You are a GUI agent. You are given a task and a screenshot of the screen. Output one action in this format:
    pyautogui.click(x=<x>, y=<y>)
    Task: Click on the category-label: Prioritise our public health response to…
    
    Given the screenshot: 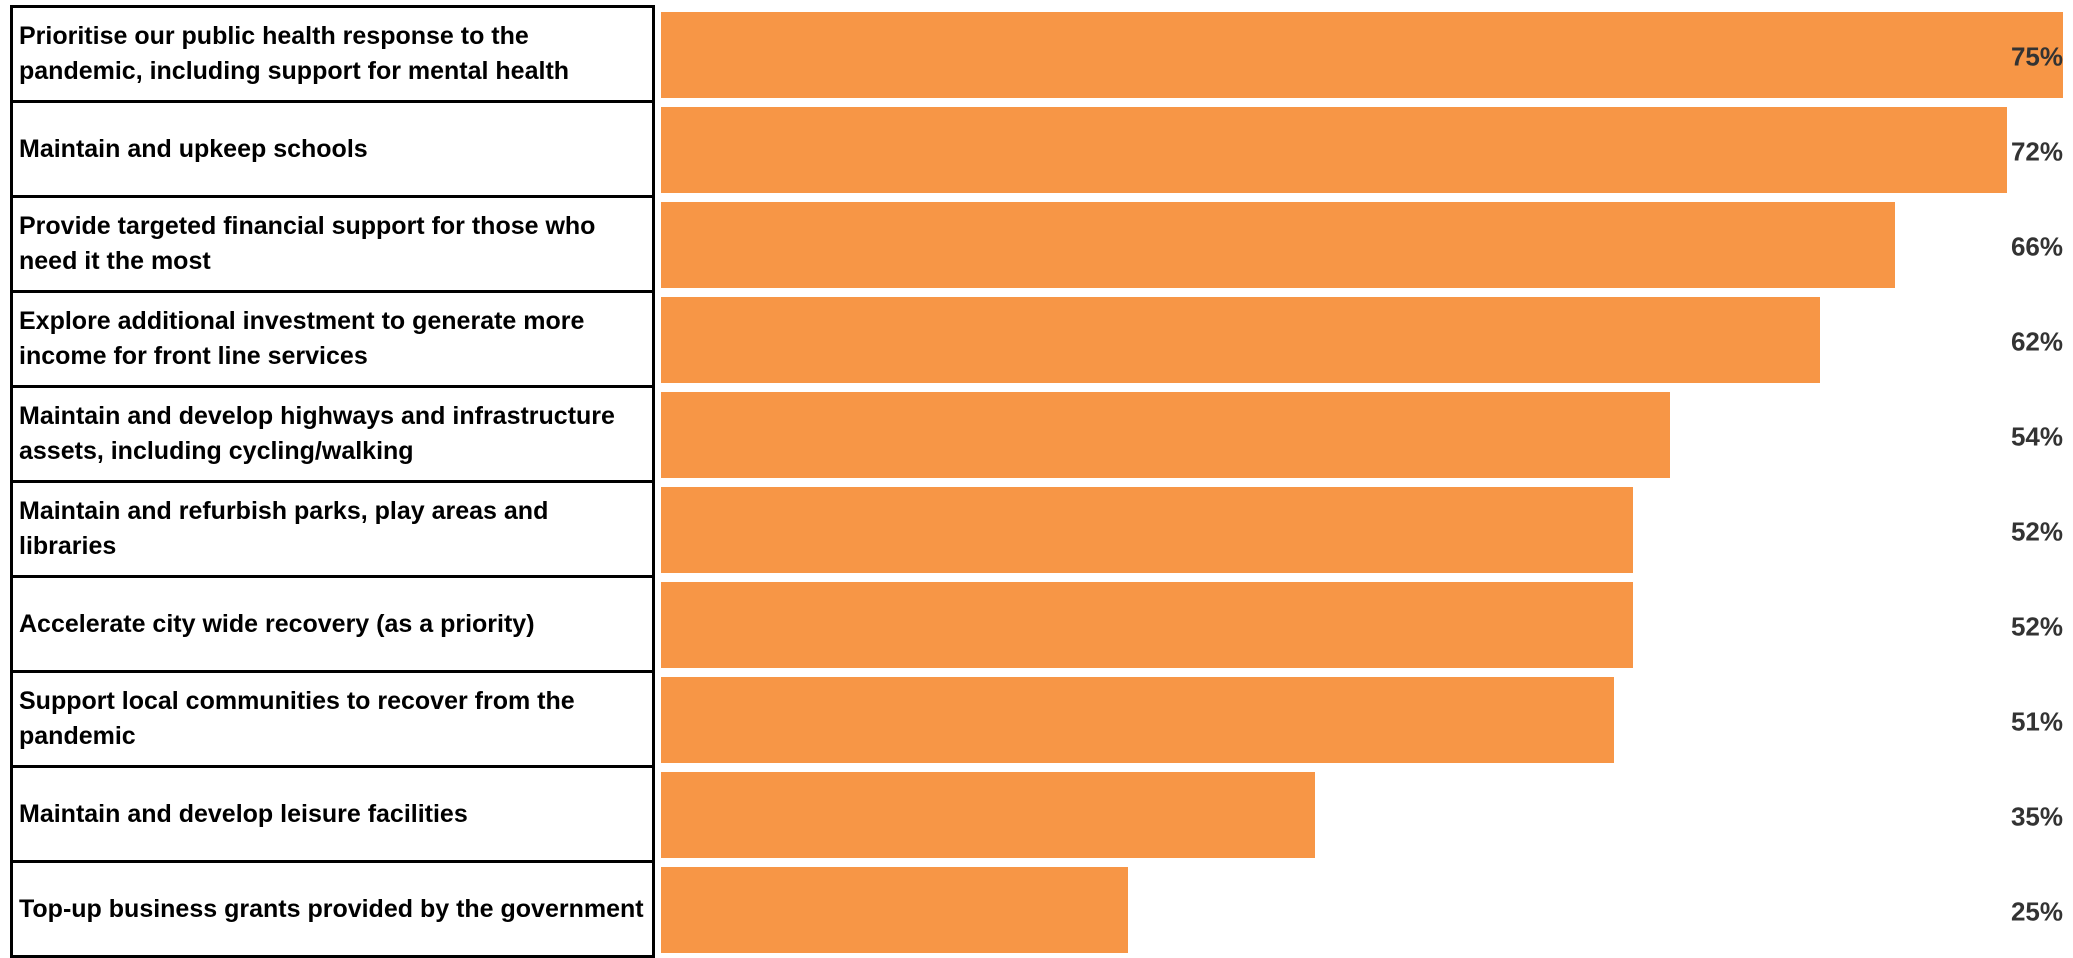 What is the action you would take?
    pyautogui.click(x=332, y=54)
    